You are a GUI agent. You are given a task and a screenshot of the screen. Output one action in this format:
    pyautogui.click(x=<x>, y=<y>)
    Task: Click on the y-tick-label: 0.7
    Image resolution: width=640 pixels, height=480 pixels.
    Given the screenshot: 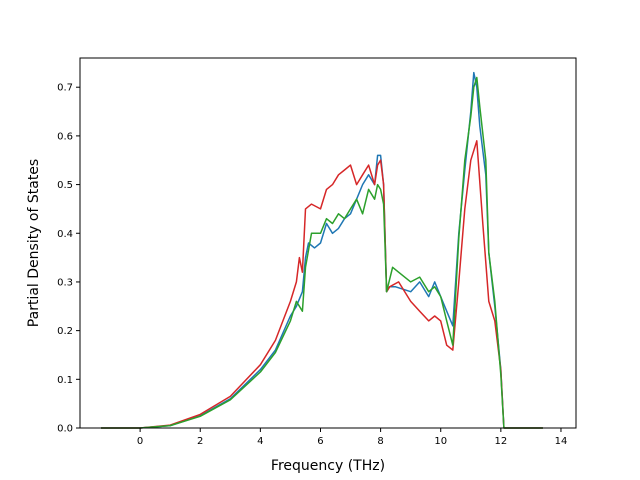 What is the action you would take?
    pyautogui.click(x=65, y=88)
    